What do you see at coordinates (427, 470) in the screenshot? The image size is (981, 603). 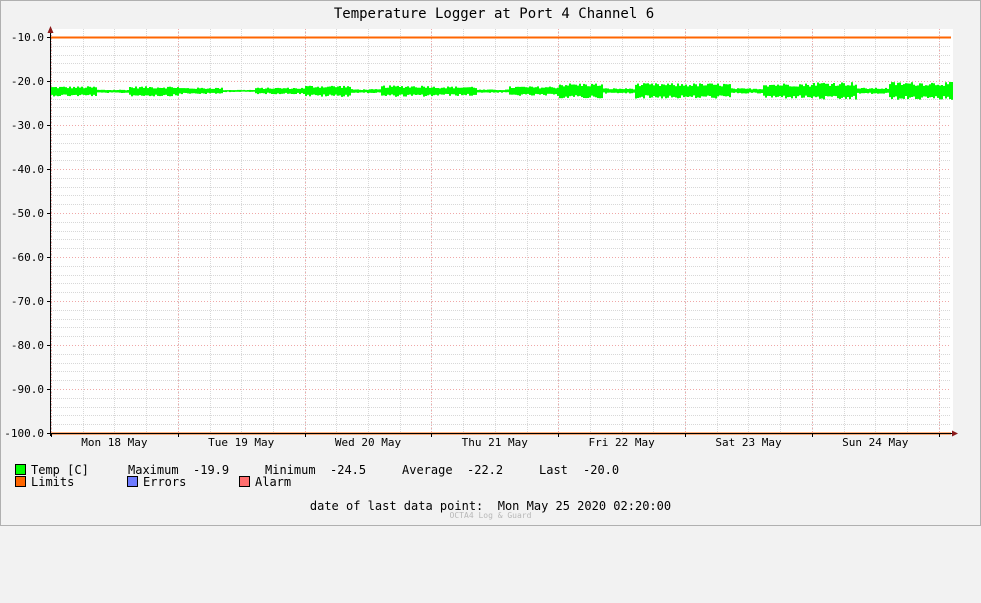 I see `legend-average-label: Average` at bounding box center [427, 470].